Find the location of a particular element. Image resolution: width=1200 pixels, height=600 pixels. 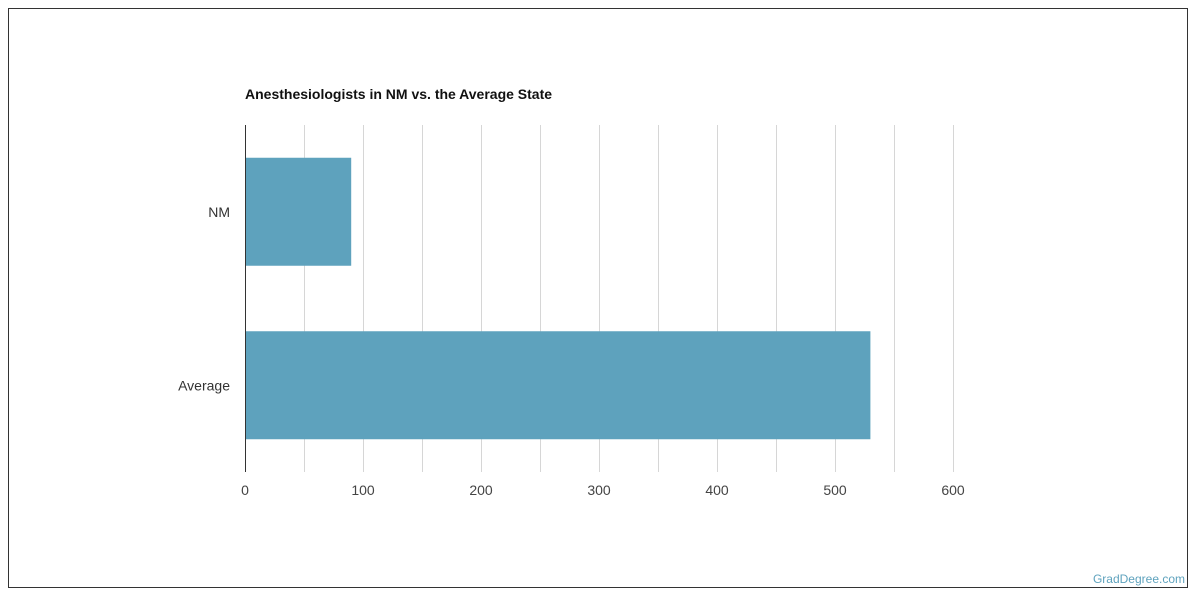

watermark: GradDegree.com is located at coordinates (1138, 579).